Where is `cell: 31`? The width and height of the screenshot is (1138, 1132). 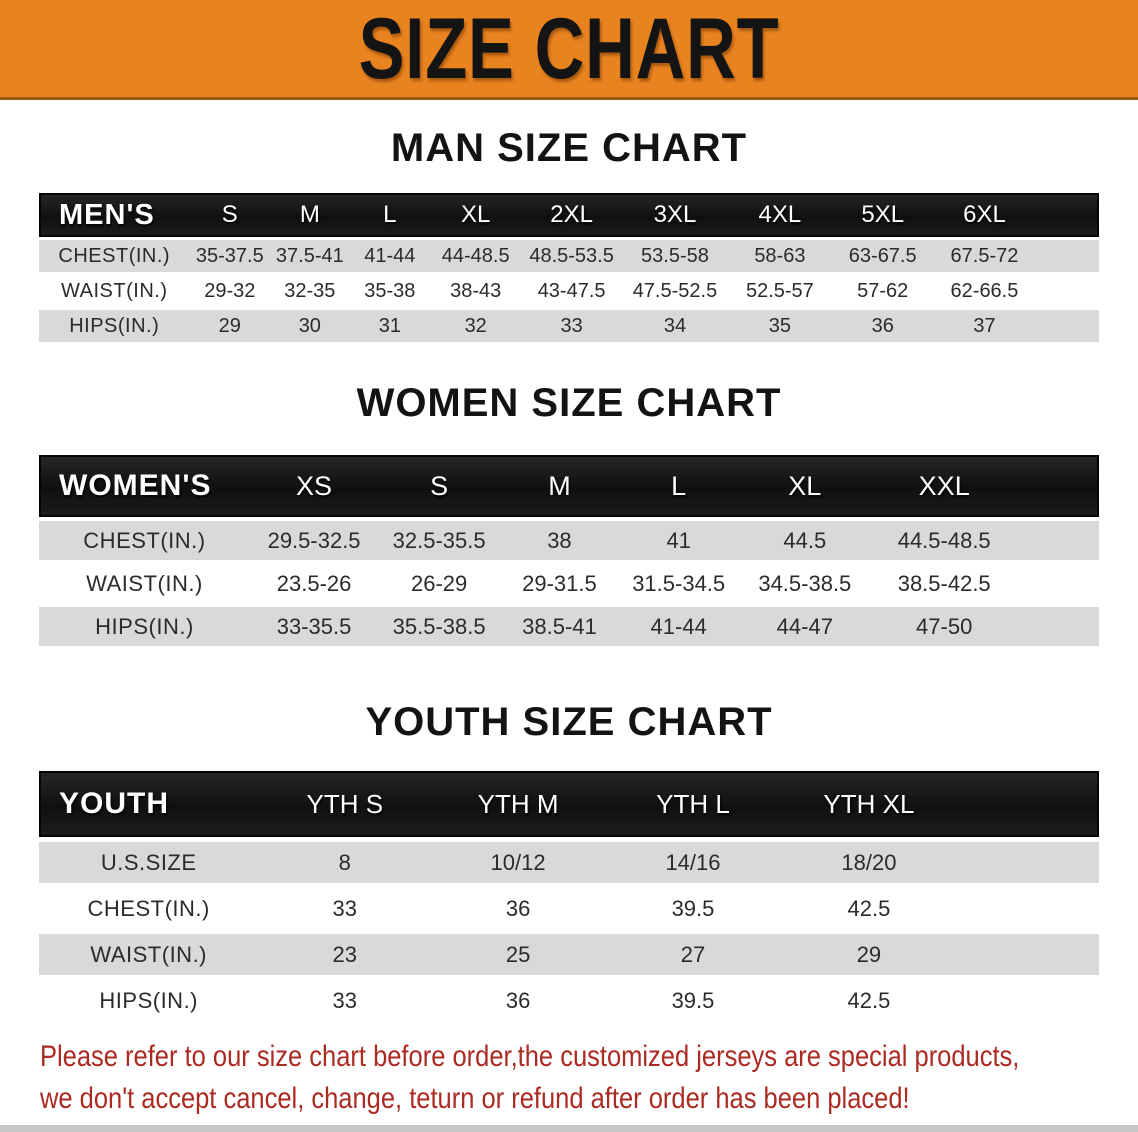
cell: 31 is located at coordinates (389, 325).